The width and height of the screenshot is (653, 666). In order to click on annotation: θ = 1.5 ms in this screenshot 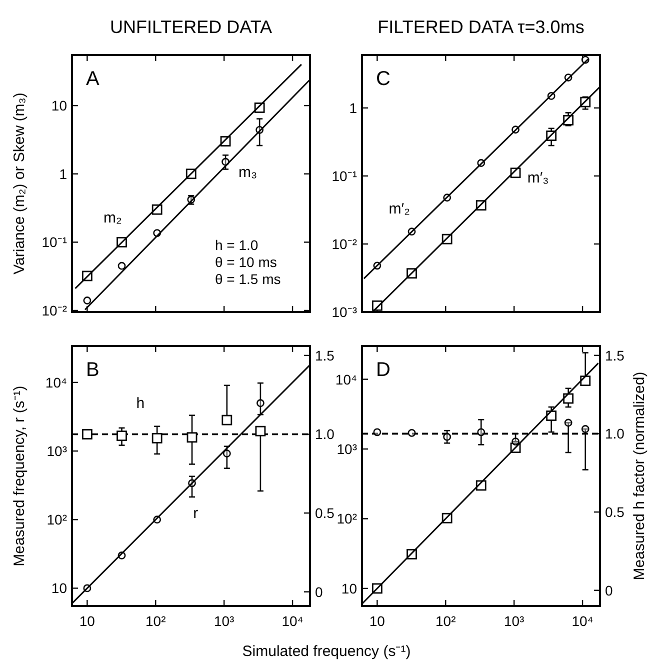, I will do `click(248, 279)`.